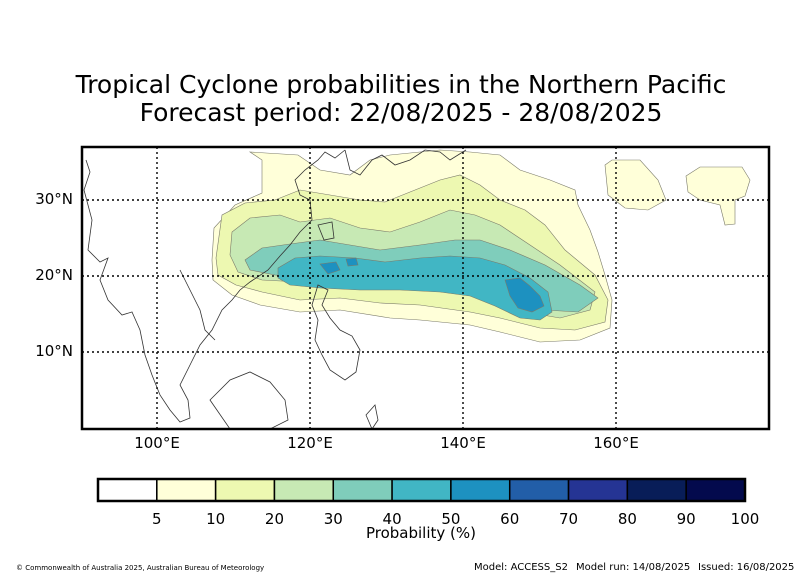  Describe the element at coordinates (157, 443) in the screenshot. I see `lon-label-100: 100°E` at that location.